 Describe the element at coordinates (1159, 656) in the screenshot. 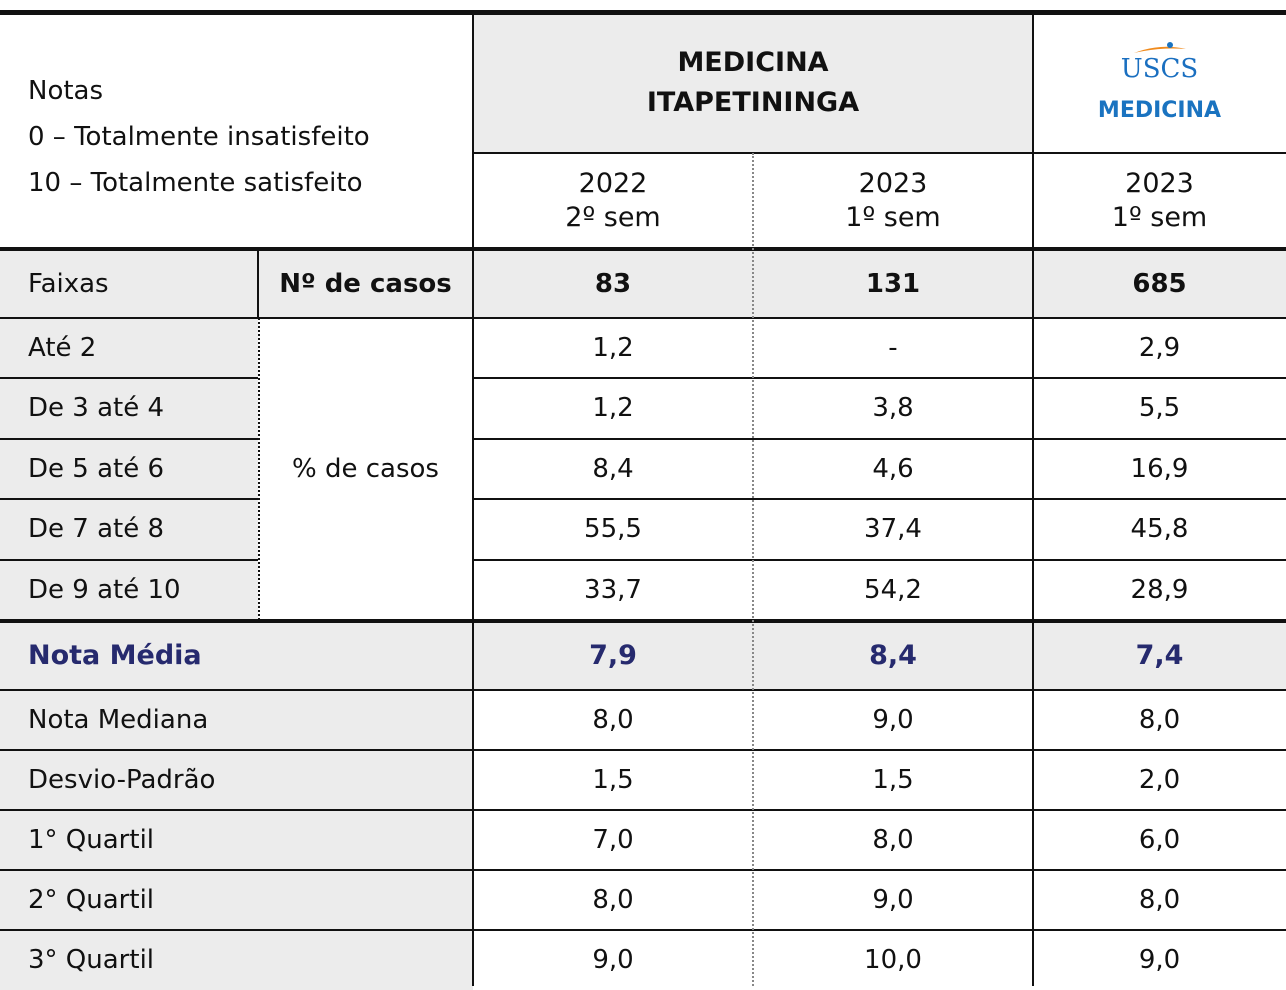

I see `mean-value: 7,4` at that location.